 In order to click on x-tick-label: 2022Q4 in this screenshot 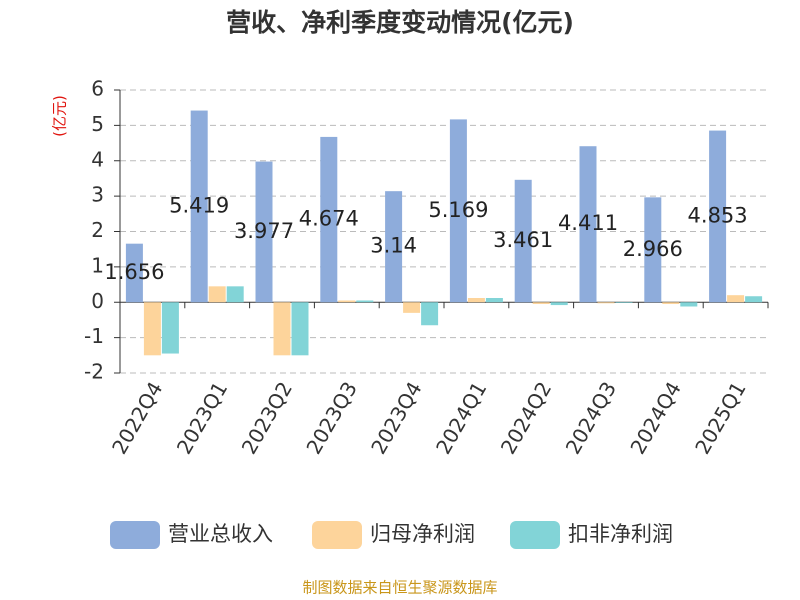, I will do `click(137, 418)`.